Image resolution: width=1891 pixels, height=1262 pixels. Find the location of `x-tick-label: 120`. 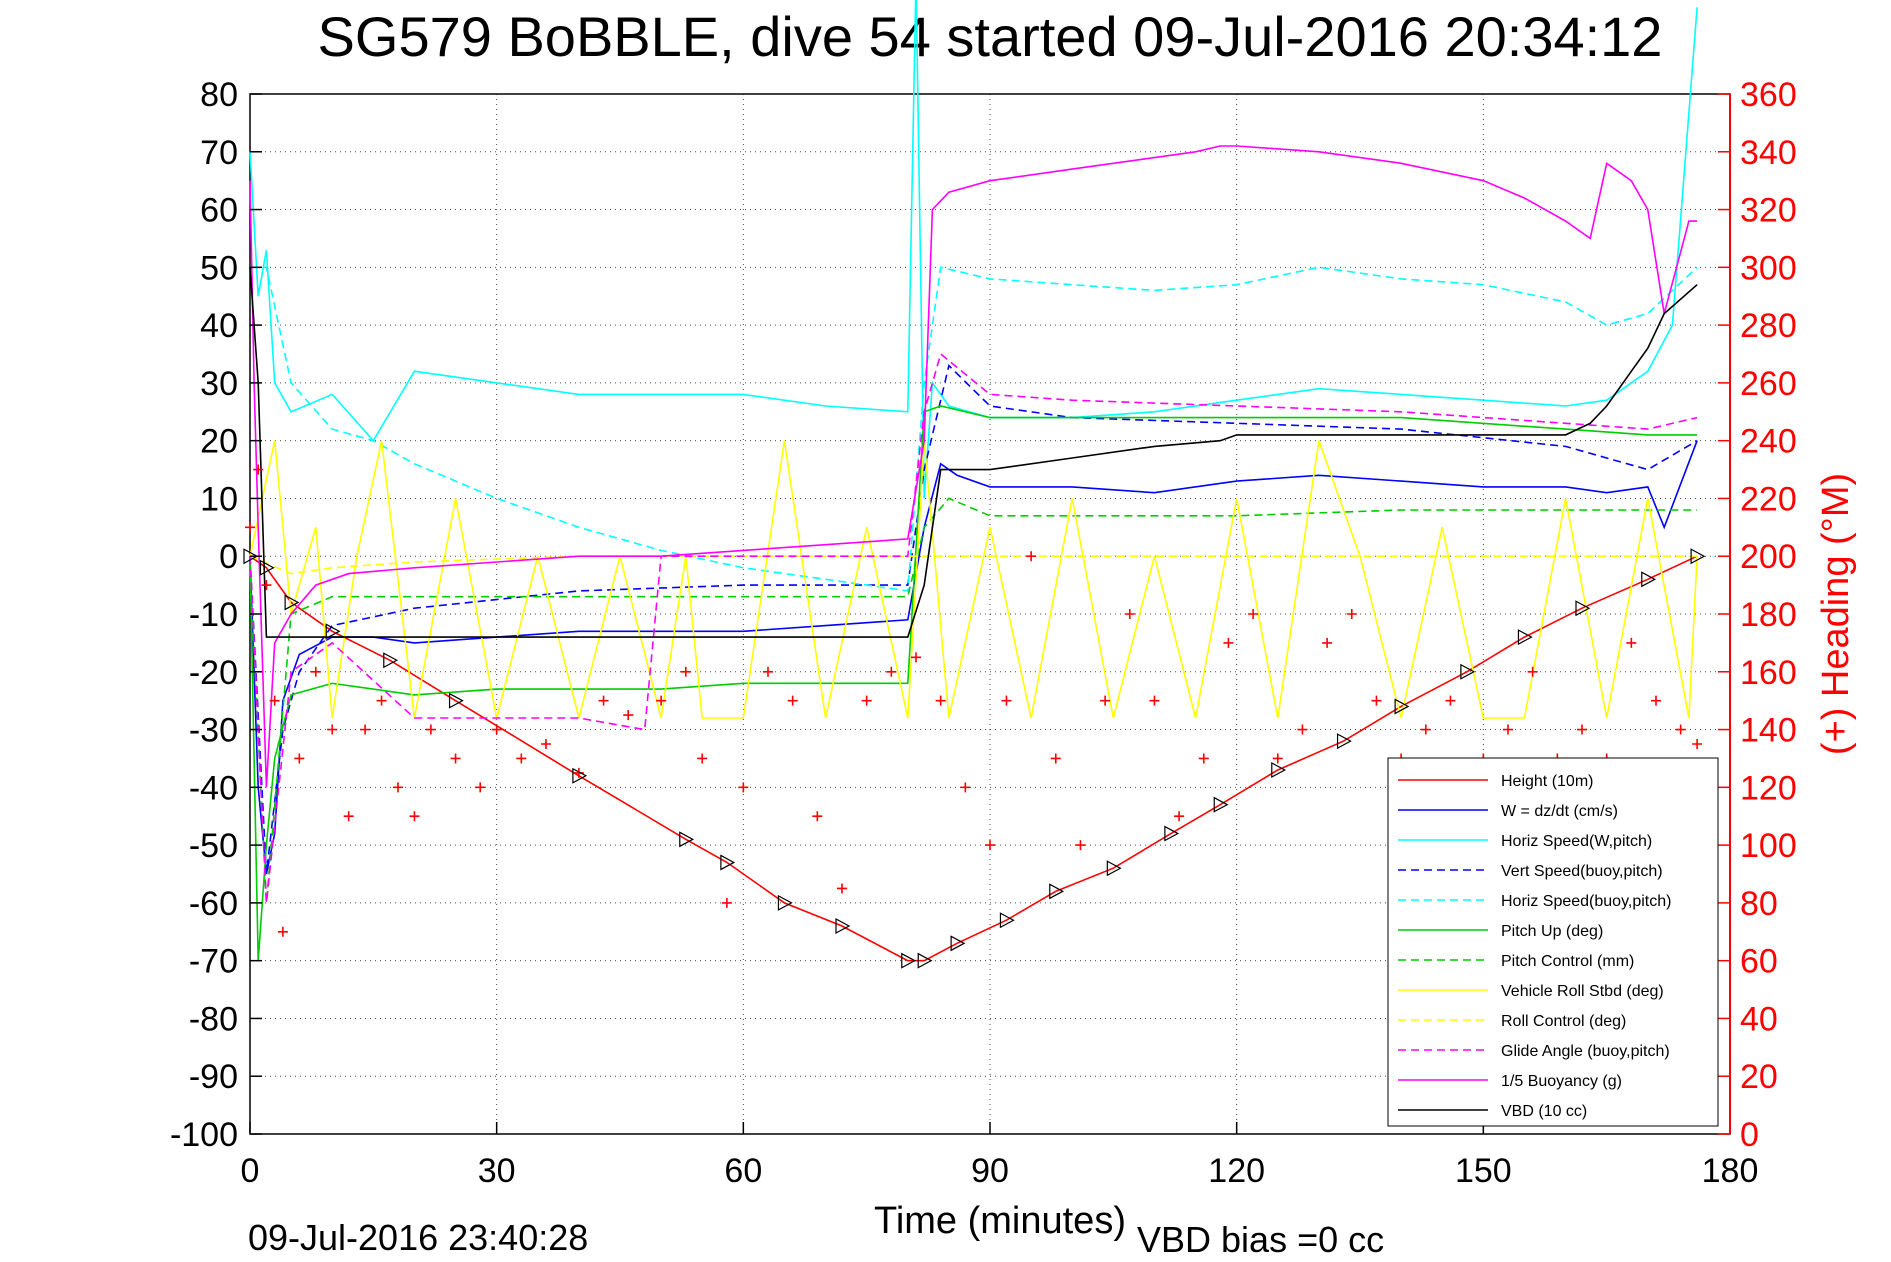

x-tick-label: 120 is located at coordinates (1236, 1171).